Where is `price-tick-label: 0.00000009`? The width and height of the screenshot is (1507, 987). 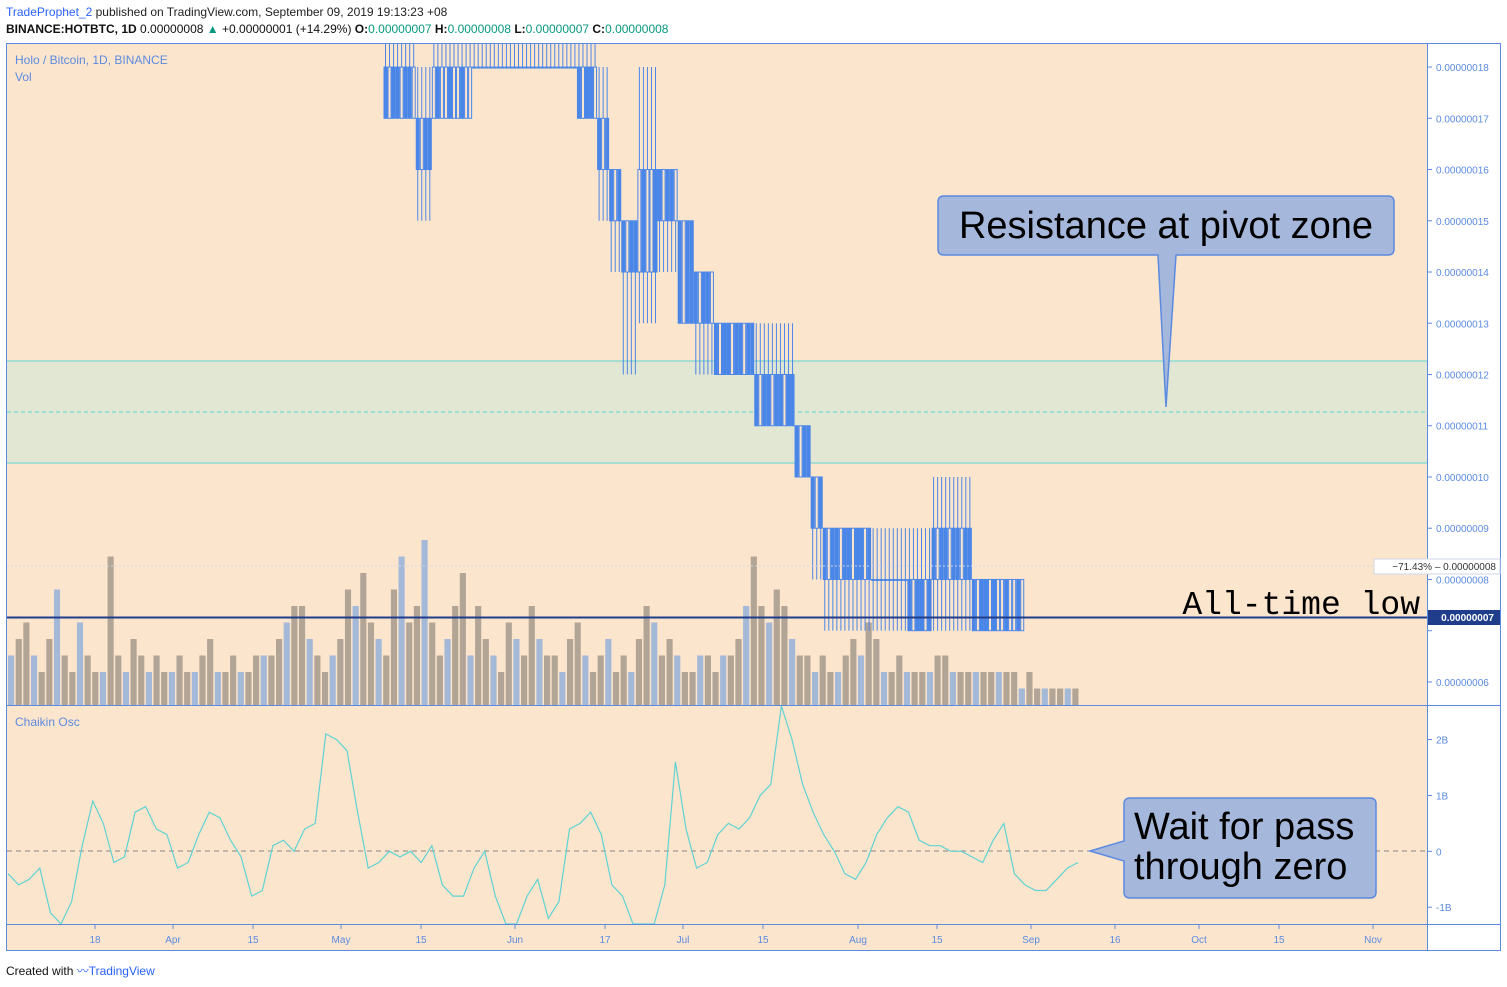
price-tick-label: 0.00000009 is located at coordinates (1462, 529).